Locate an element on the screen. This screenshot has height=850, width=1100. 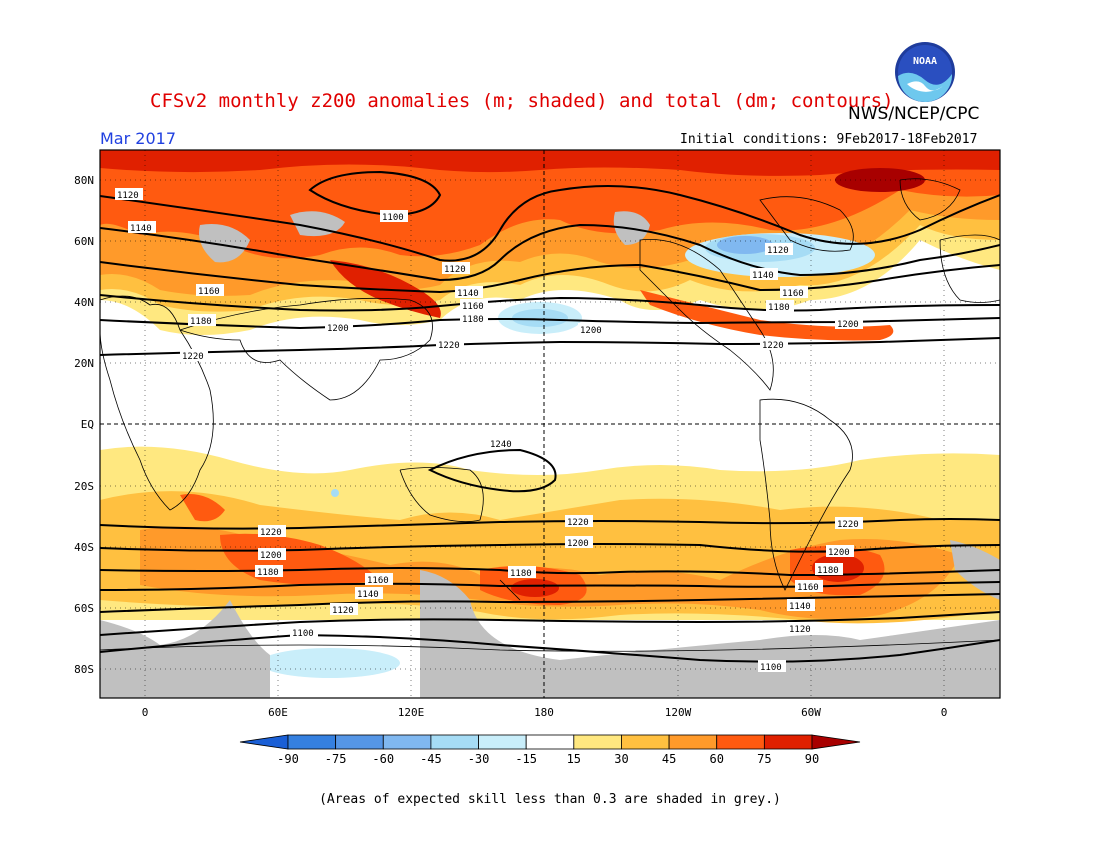
colorbar-label: -75 is located at coordinates (336, 759).